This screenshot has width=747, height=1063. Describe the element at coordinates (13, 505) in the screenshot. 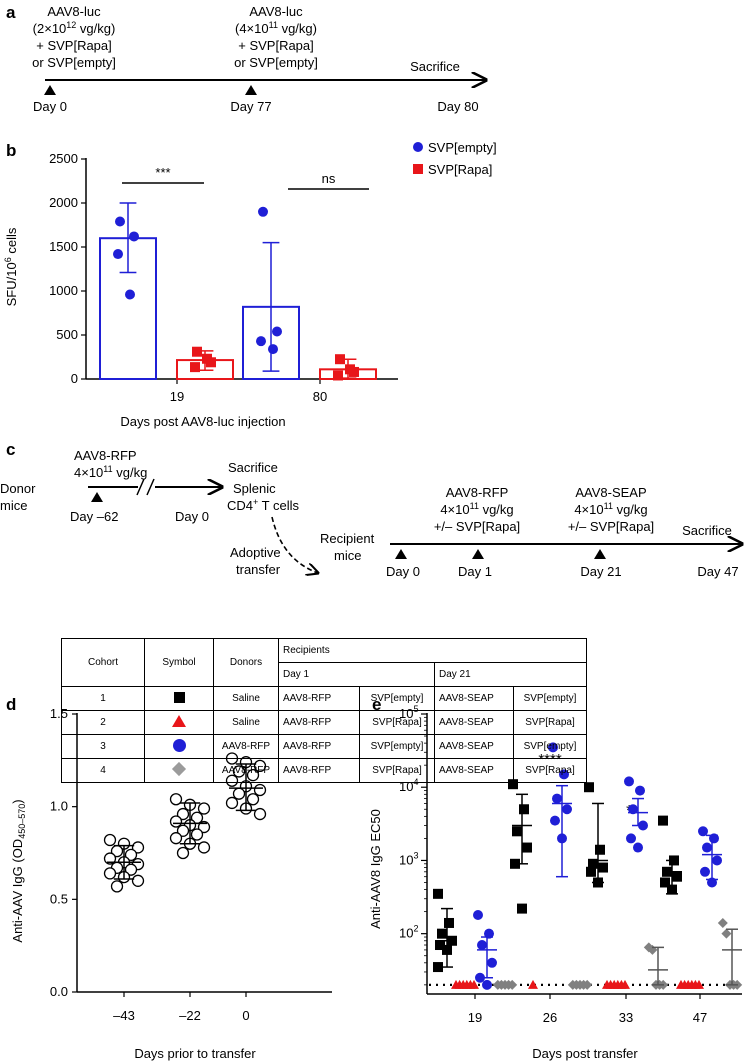

I see `donor-label-line-2: mice` at that location.